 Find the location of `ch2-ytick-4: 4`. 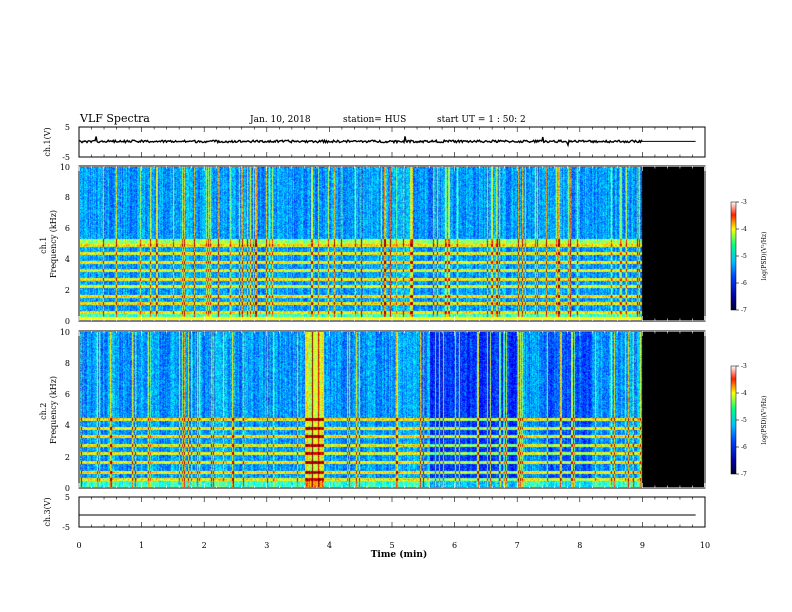

ch2-ytick-4: 4 is located at coordinates (67, 425).